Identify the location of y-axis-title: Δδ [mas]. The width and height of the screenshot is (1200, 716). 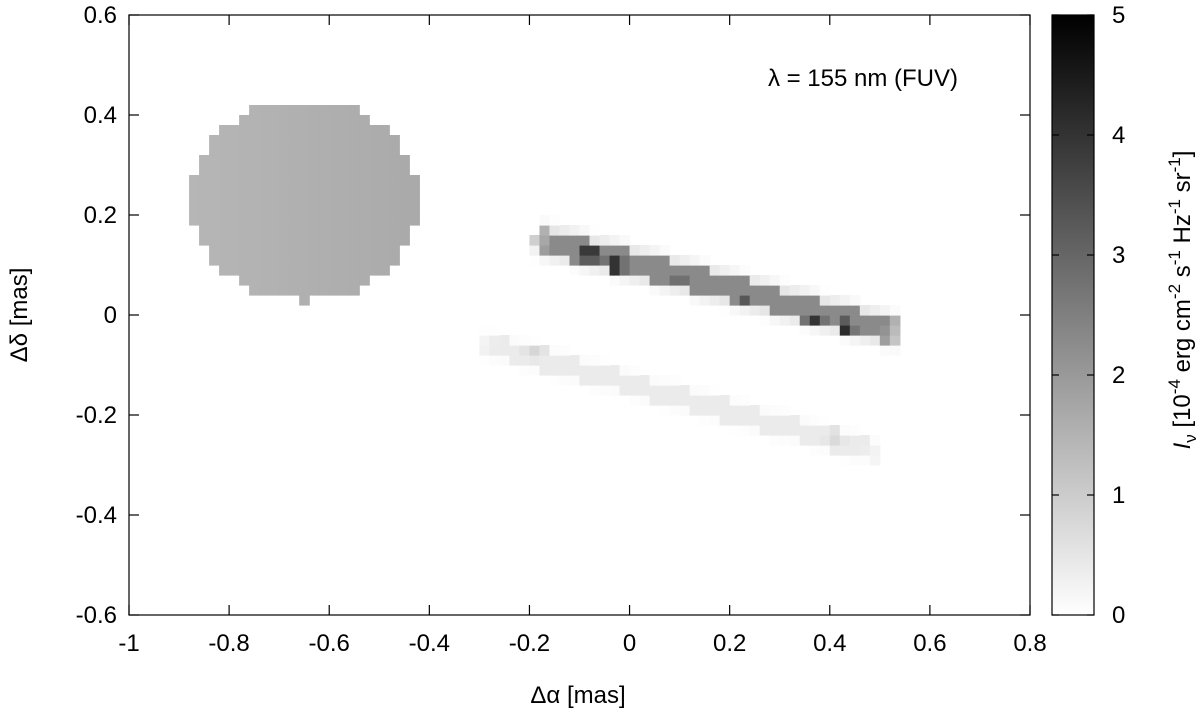
(19, 315).